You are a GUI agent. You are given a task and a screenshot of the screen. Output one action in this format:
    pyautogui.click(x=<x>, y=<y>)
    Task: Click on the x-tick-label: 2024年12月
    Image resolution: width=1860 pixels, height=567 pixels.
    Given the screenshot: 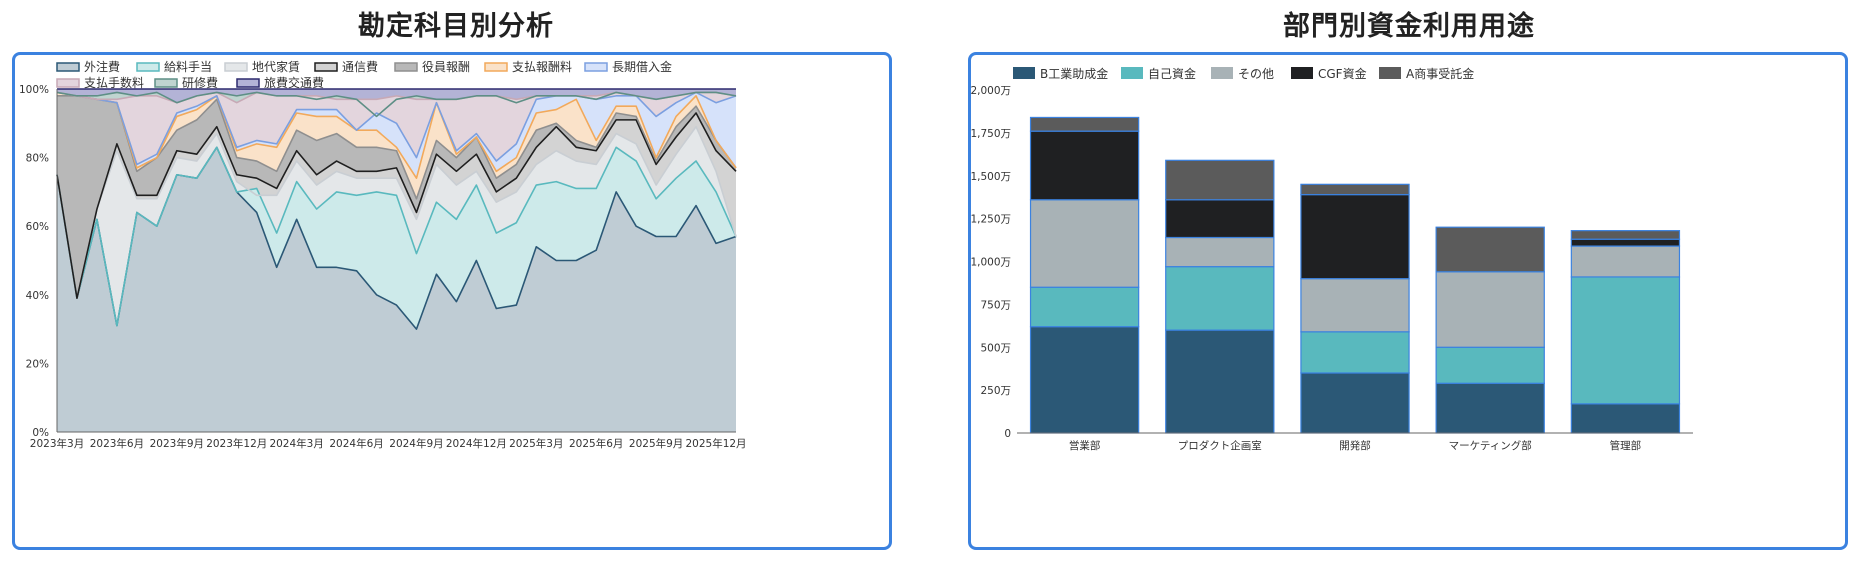 What is the action you would take?
    pyautogui.click(x=476, y=443)
    